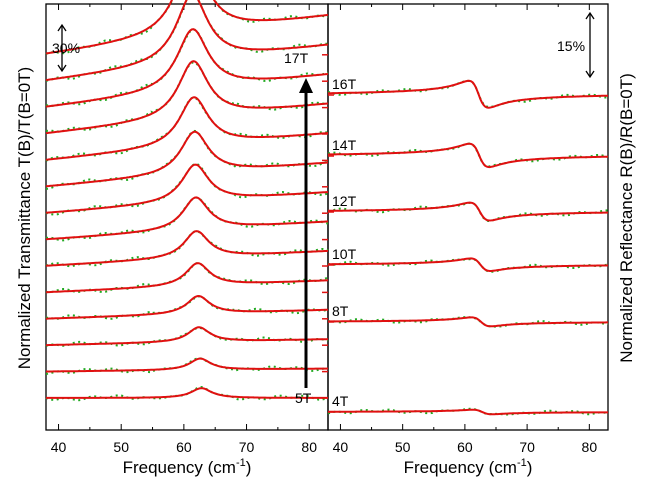 This screenshot has height=482, width=654. I want to click on right-x-axis-label: Frequency (cm-1), so click(468, 467).